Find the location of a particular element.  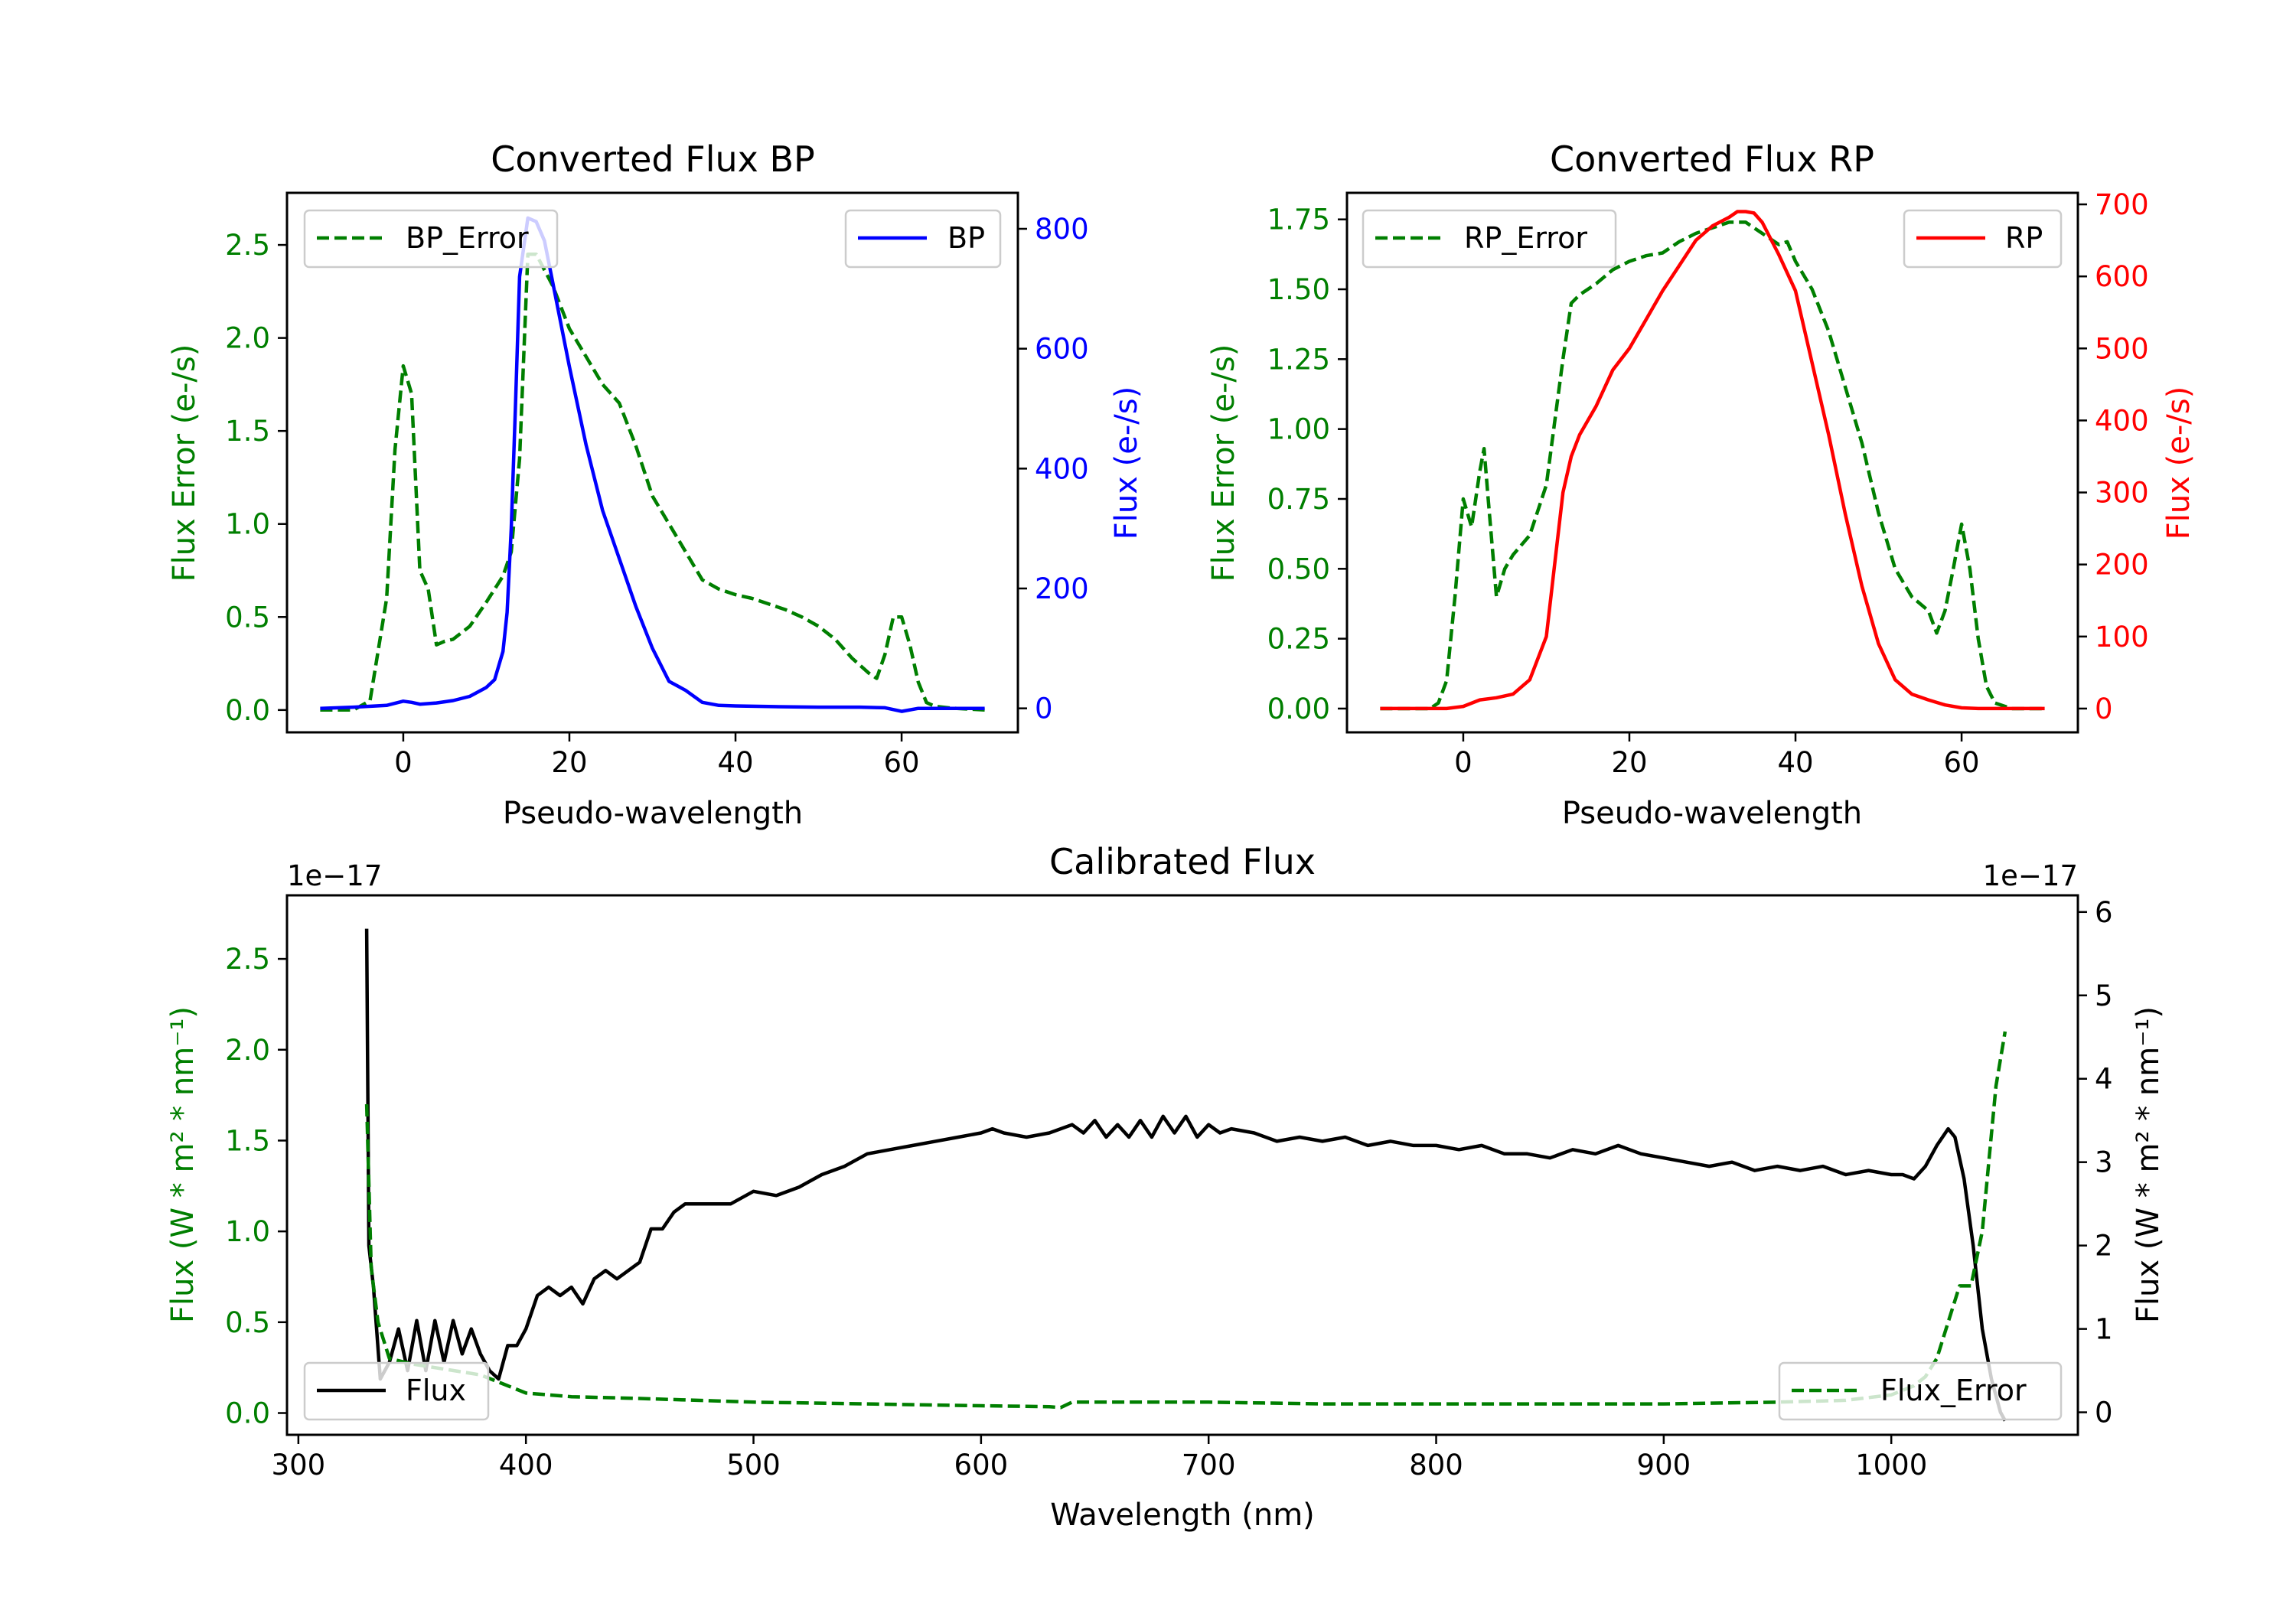

rp-legend-label: RP is located at coordinates (2024, 238).